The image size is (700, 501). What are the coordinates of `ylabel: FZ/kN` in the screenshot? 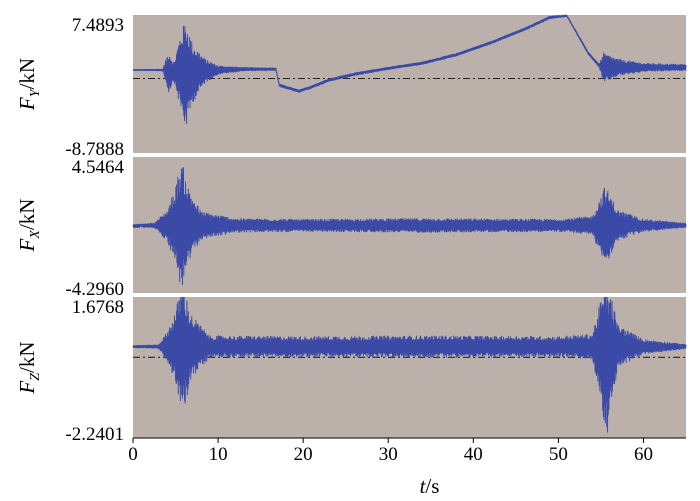 It's located at (29, 367).